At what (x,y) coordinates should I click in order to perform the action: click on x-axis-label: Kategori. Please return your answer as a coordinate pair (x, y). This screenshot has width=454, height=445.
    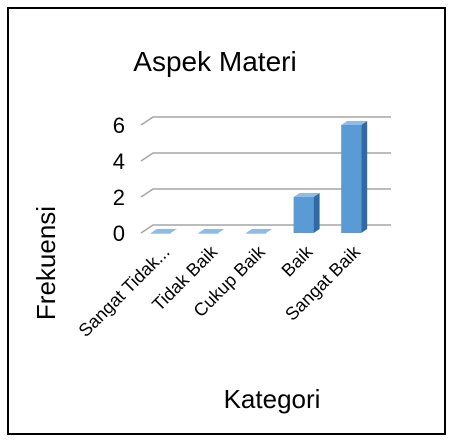
    Looking at the image, I should click on (272, 399).